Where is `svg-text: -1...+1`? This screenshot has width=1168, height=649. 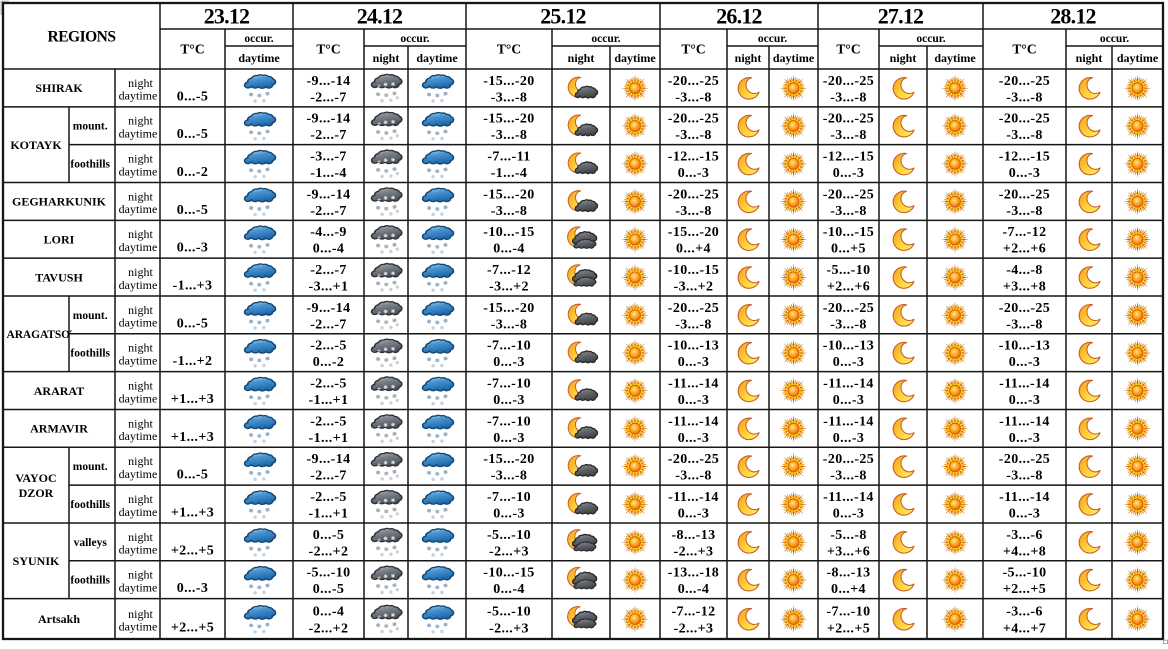 svg-text: -1...+1 is located at coordinates (329, 400).